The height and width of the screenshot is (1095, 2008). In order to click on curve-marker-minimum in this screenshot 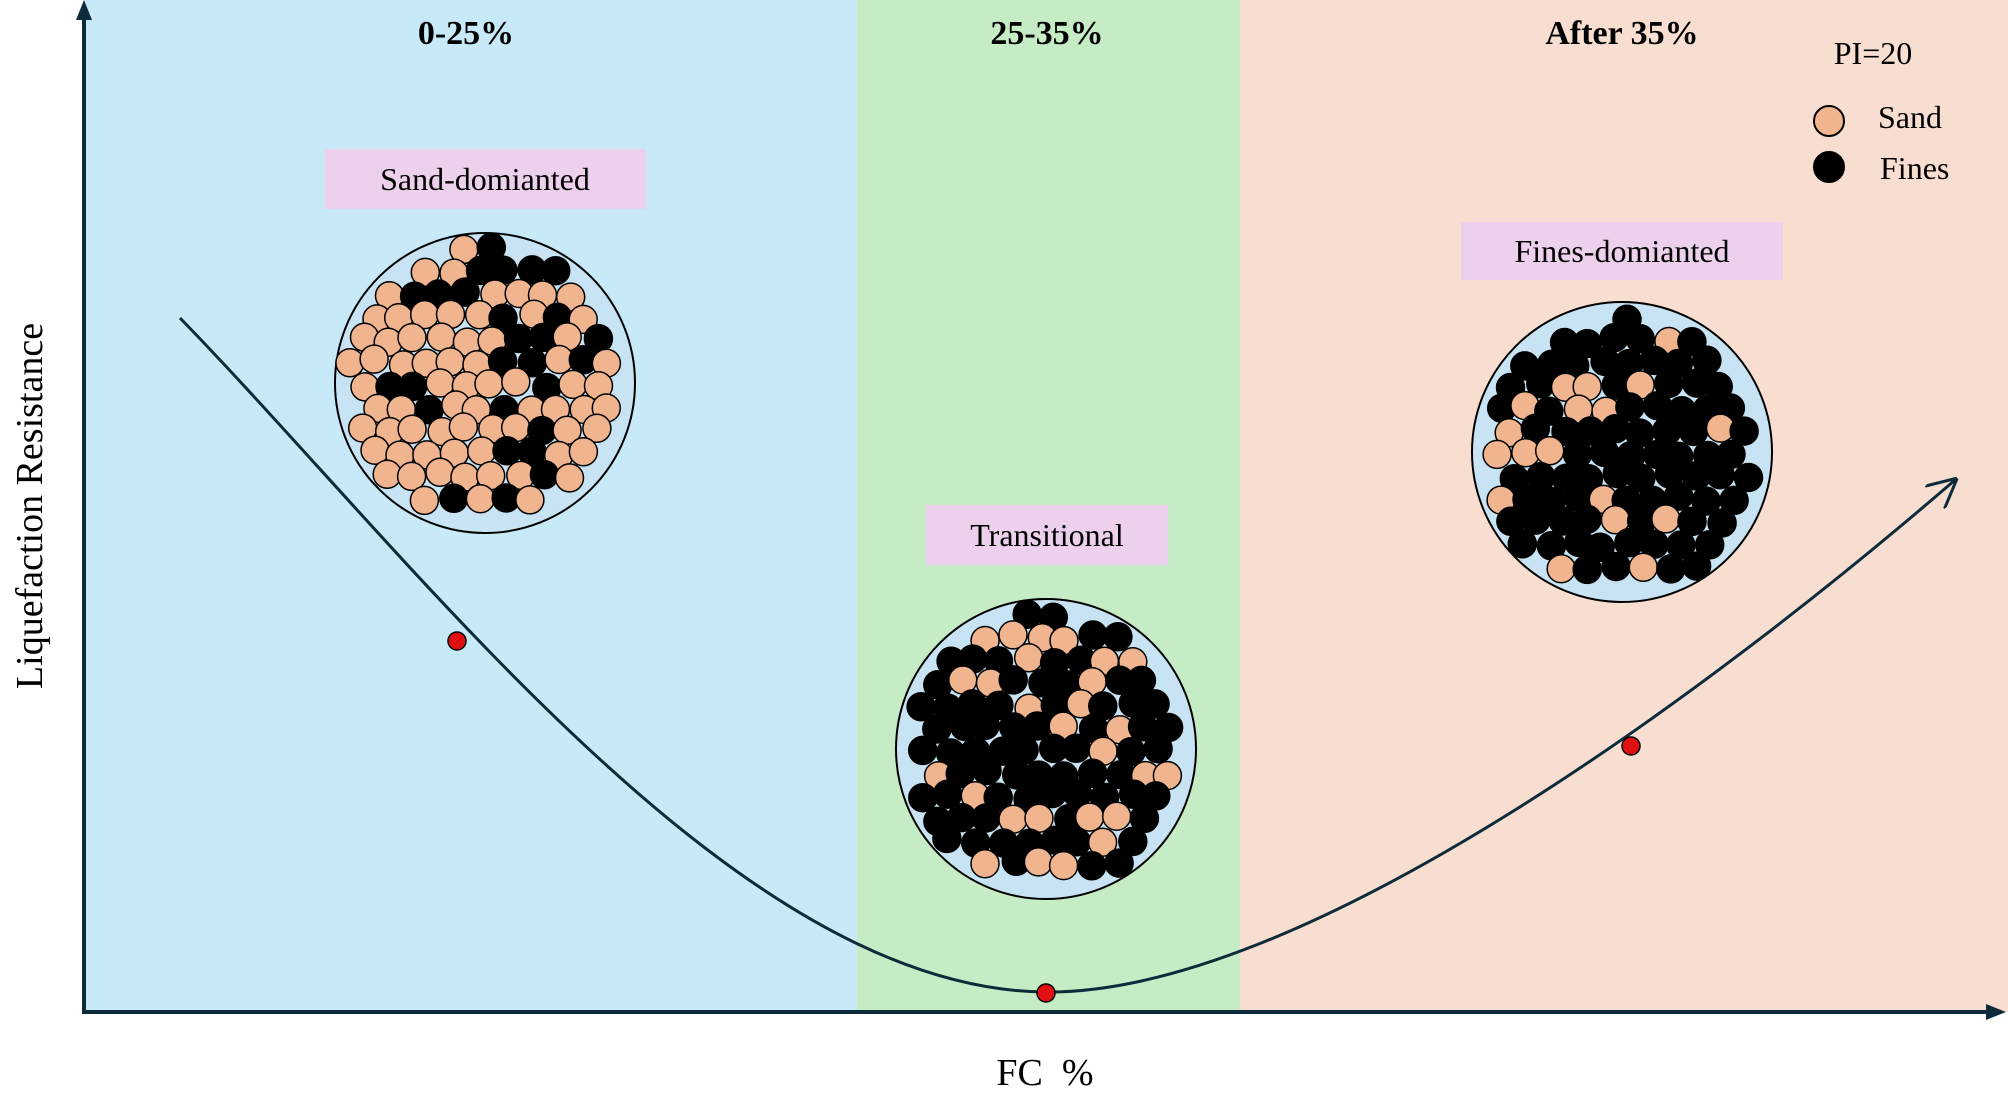, I will do `click(1046, 993)`.